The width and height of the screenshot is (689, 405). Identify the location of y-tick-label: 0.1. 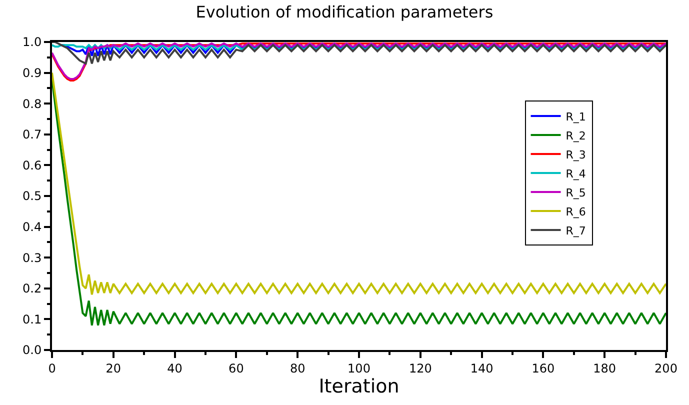
(32, 319).